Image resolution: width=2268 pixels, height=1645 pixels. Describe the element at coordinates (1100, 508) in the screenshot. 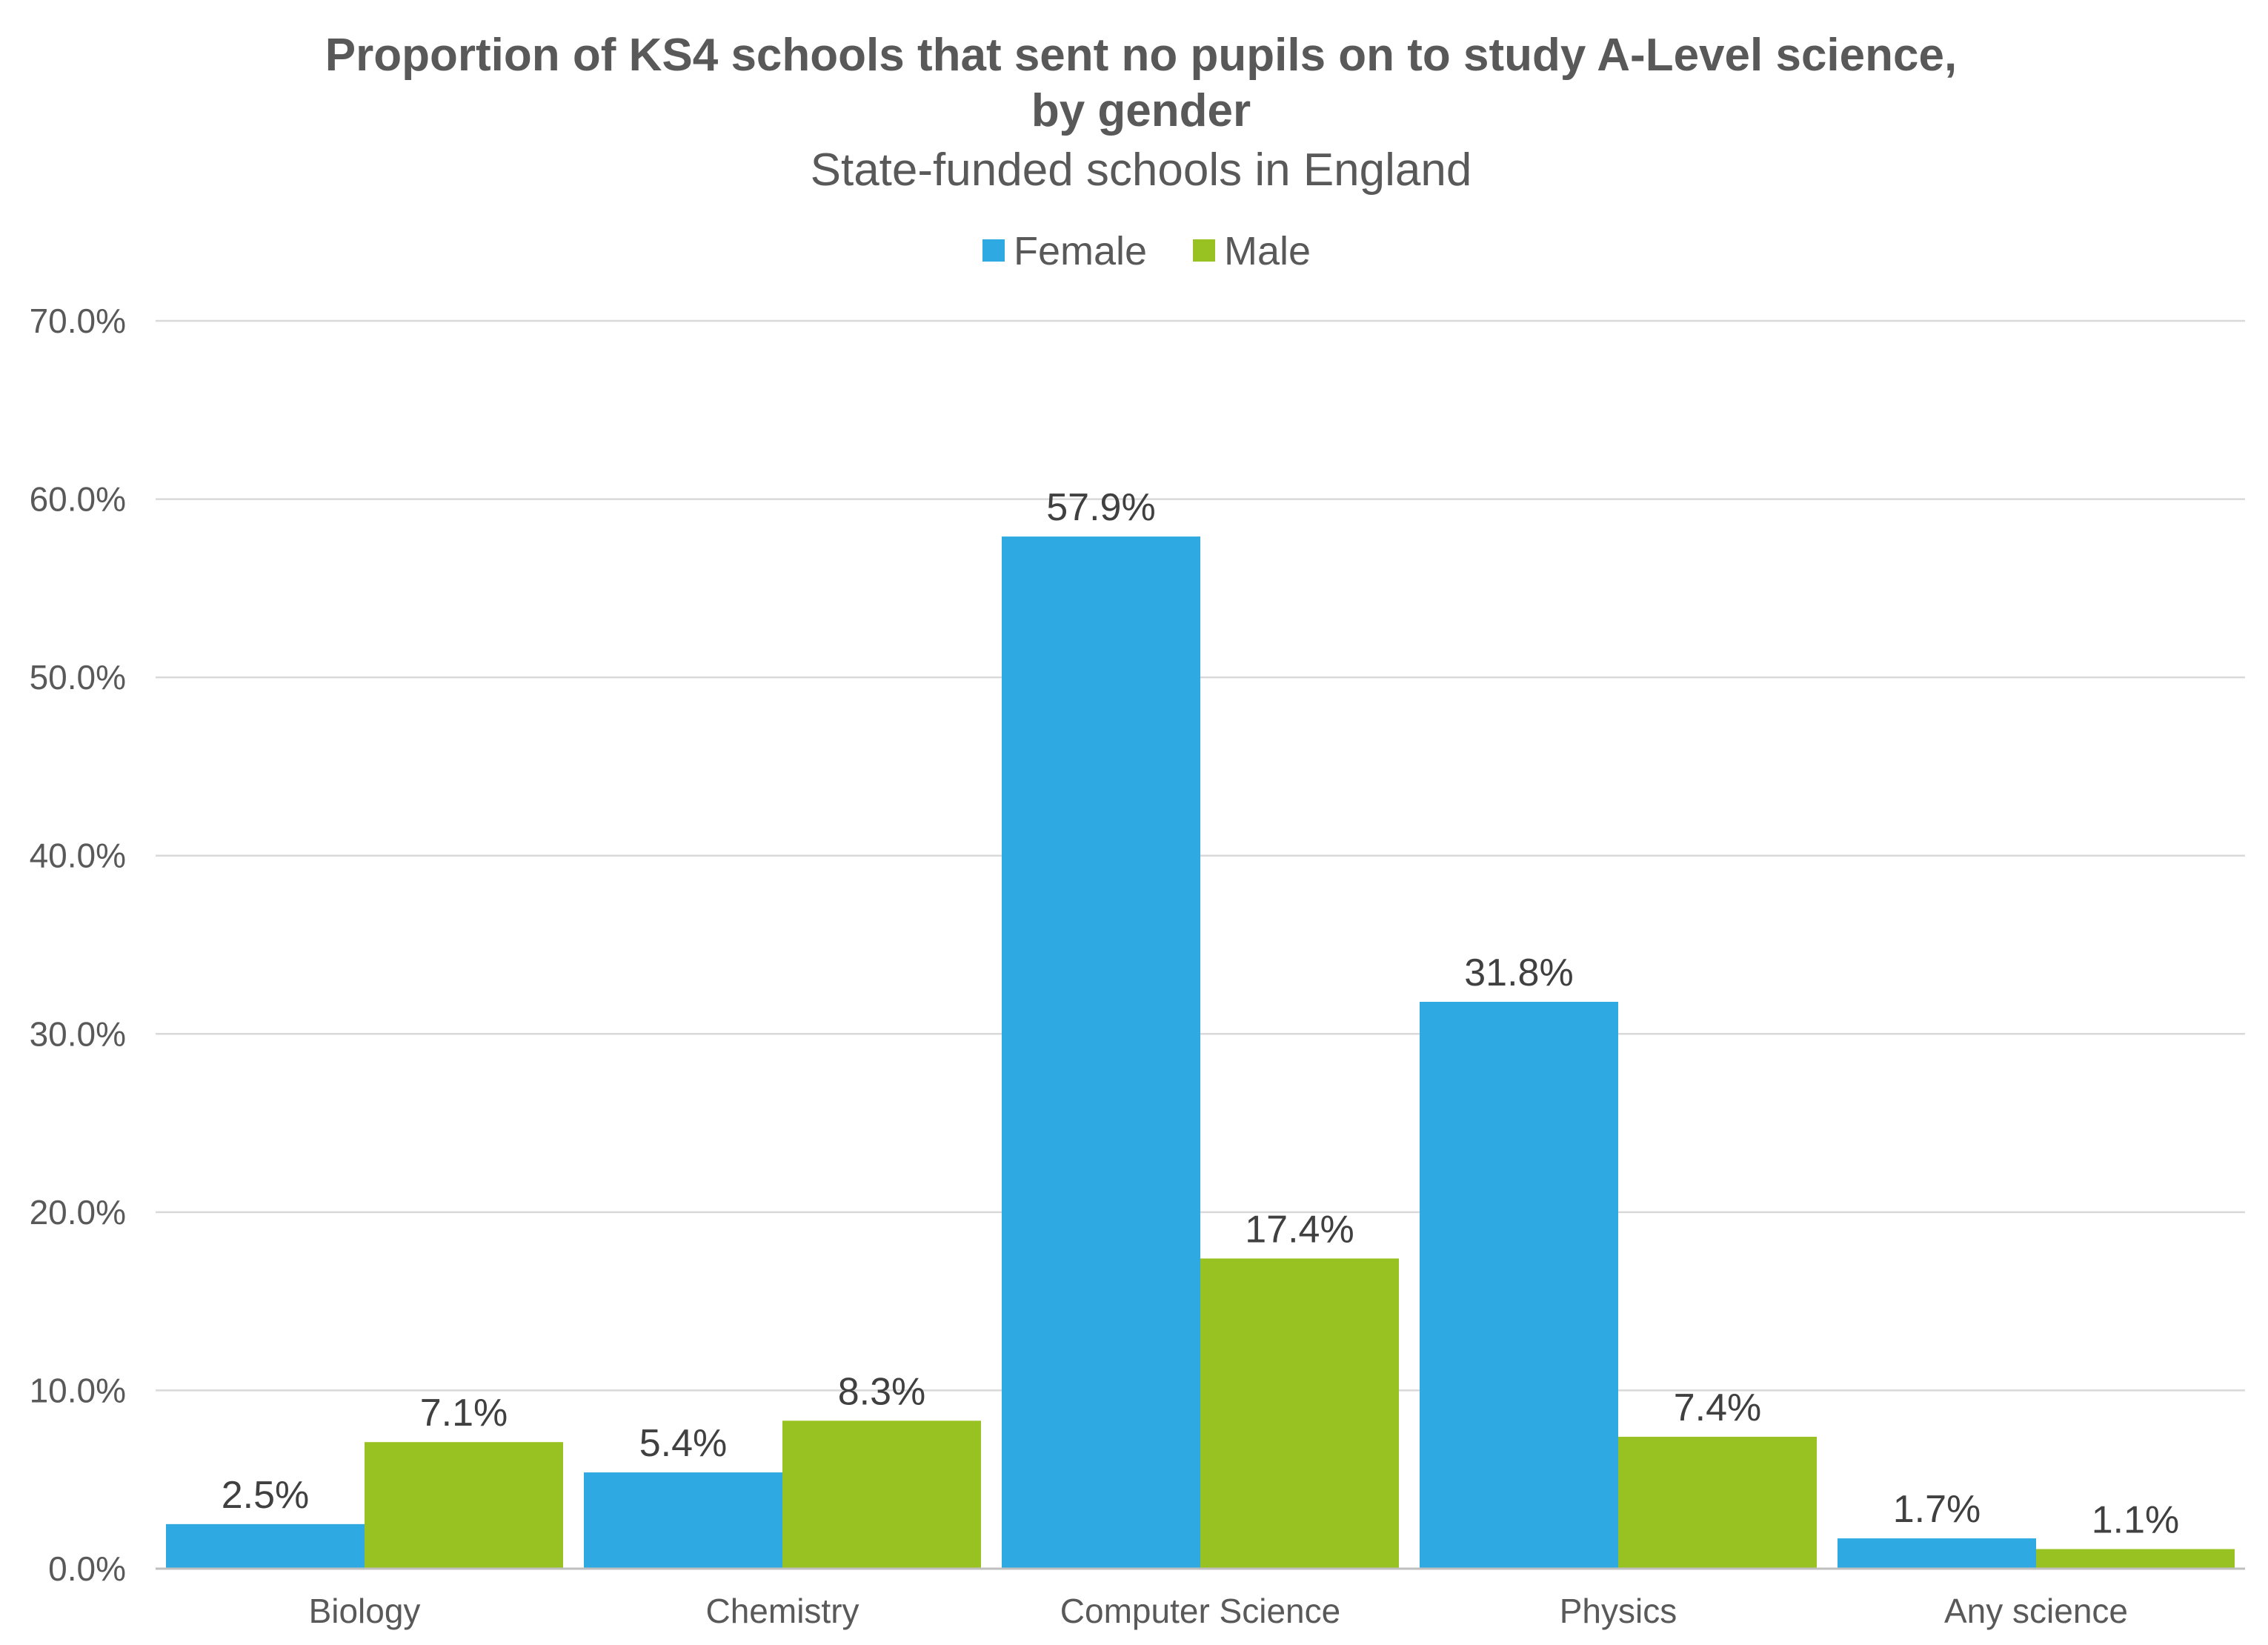

I see `data-label: 57.9%` at that location.